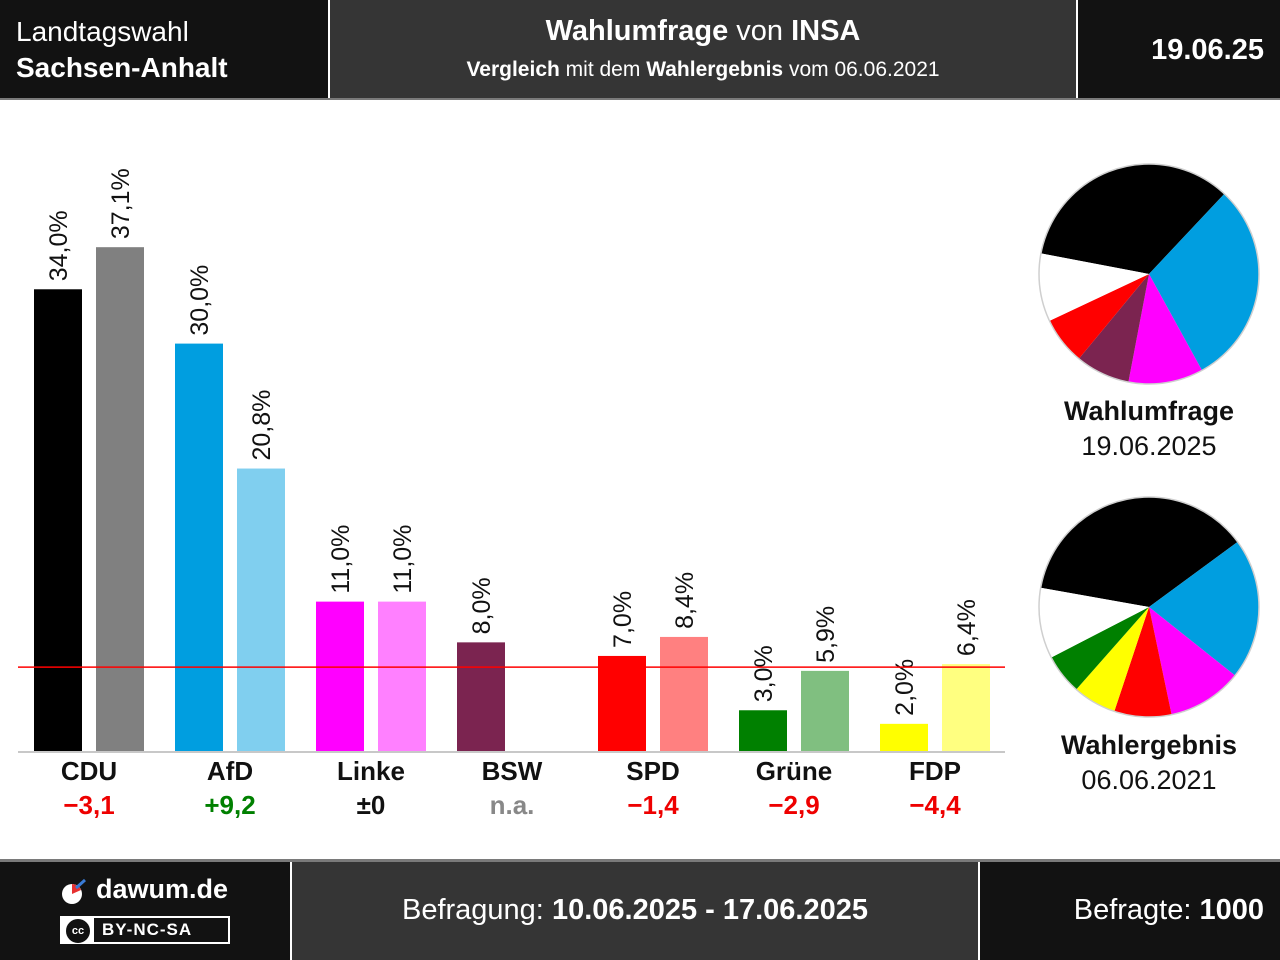 This screenshot has height=960, width=1280. What do you see at coordinates (794, 771) in the screenshot?
I see `category-label-grüne: Grüne` at bounding box center [794, 771].